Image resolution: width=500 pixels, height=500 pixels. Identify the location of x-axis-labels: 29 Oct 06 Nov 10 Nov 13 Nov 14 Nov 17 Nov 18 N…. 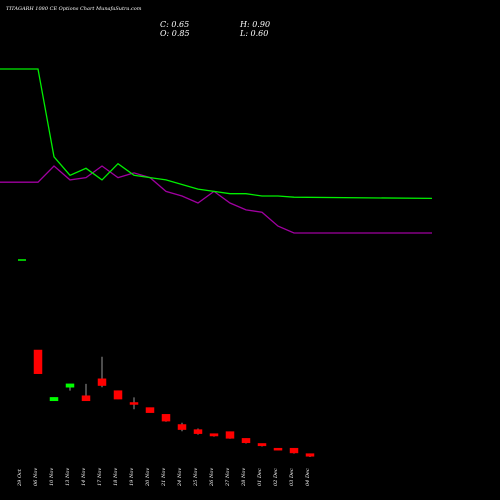
(164, 477).